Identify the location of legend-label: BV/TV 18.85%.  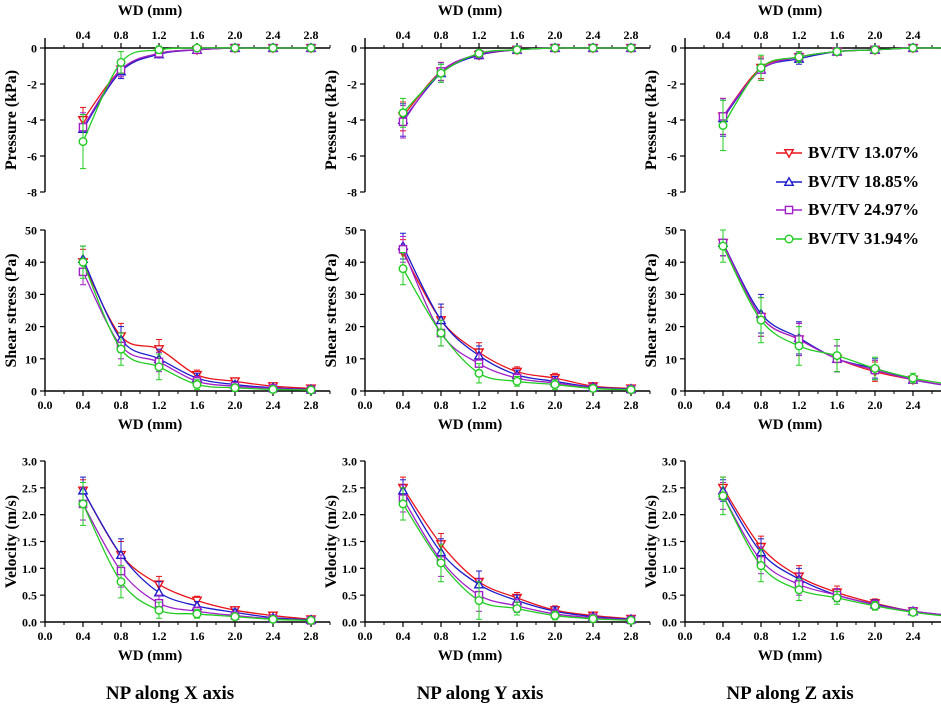
(863, 181).